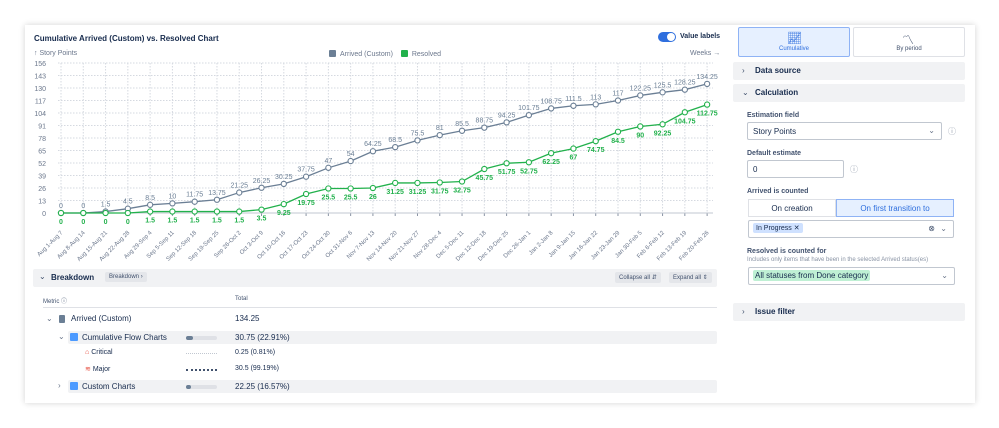 This screenshot has width=999, height=428. Describe the element at coordinates (685, 121) in the screenshot. I see `data-label: 104.75` at that location.